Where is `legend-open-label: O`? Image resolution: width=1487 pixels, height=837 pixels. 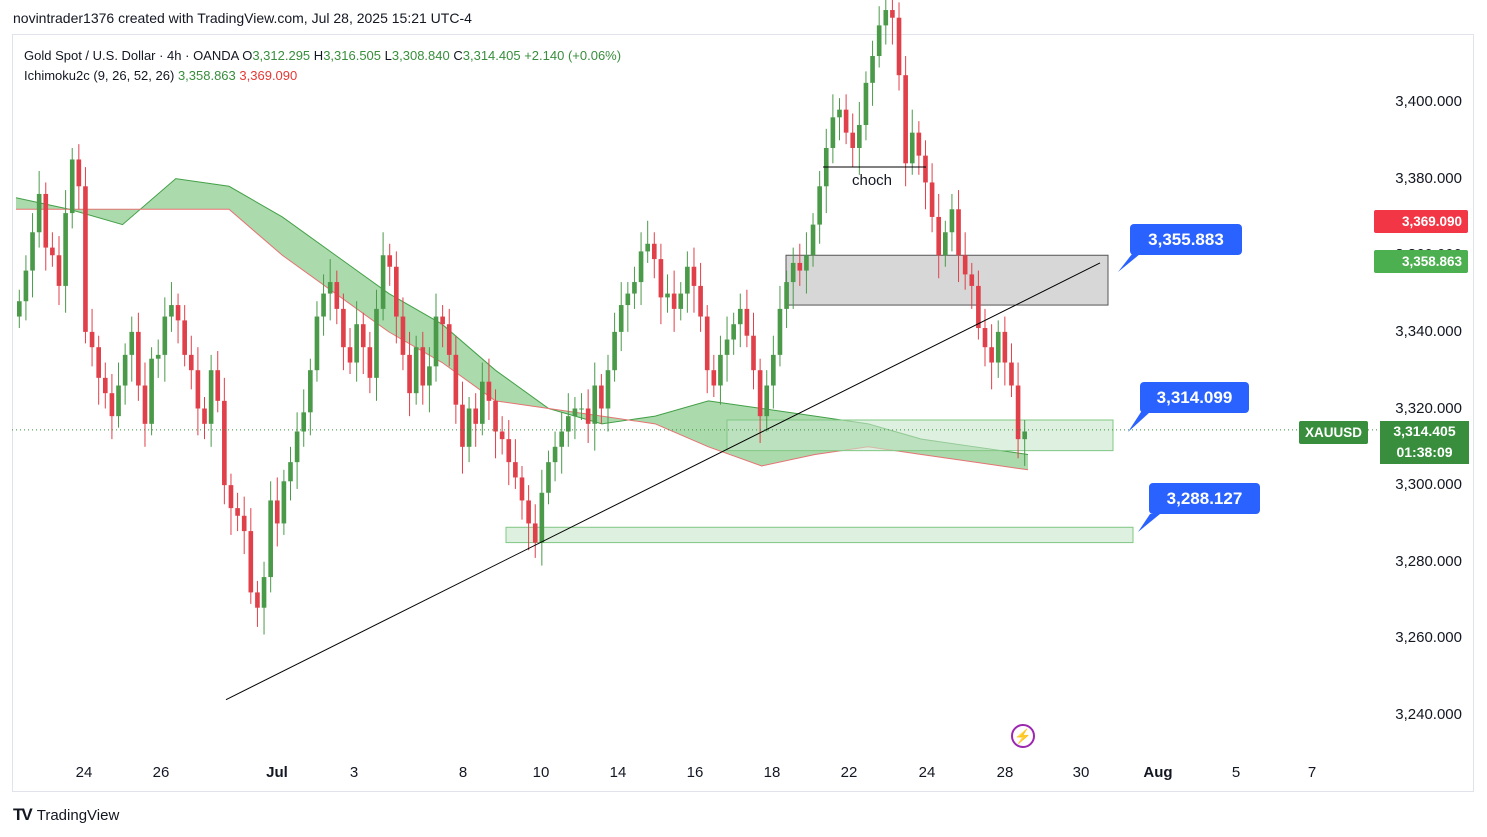 legend-open-label: O is located at coordinates (247, 55).